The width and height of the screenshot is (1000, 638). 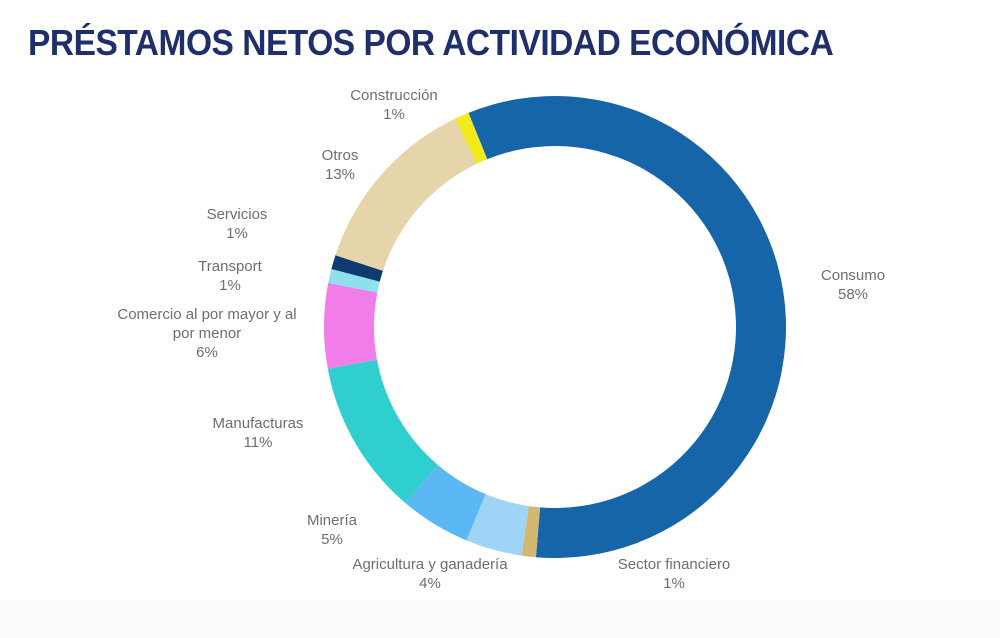 I want to click on donut-segment-manufacturas, so click(x=382, y=431).